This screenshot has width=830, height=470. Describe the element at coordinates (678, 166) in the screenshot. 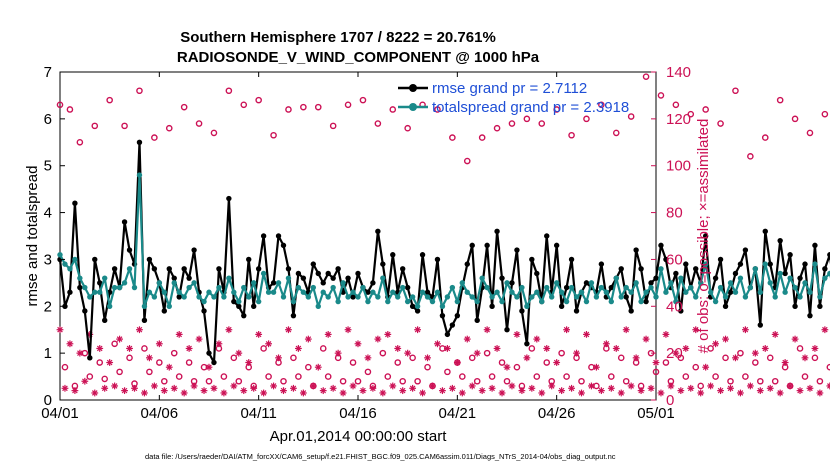

I see `y-right-tick-label: 100` at that location.